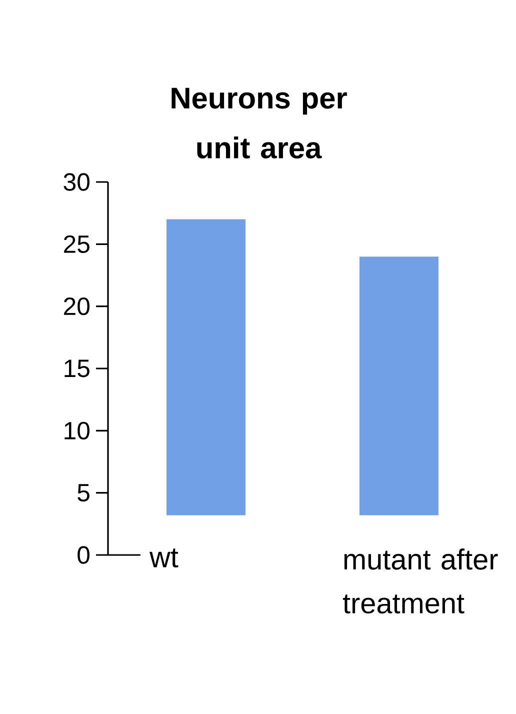  Describe the element at coordinates (77, 182) in the screenshot. I see `y-tick-label: 30` at that location.